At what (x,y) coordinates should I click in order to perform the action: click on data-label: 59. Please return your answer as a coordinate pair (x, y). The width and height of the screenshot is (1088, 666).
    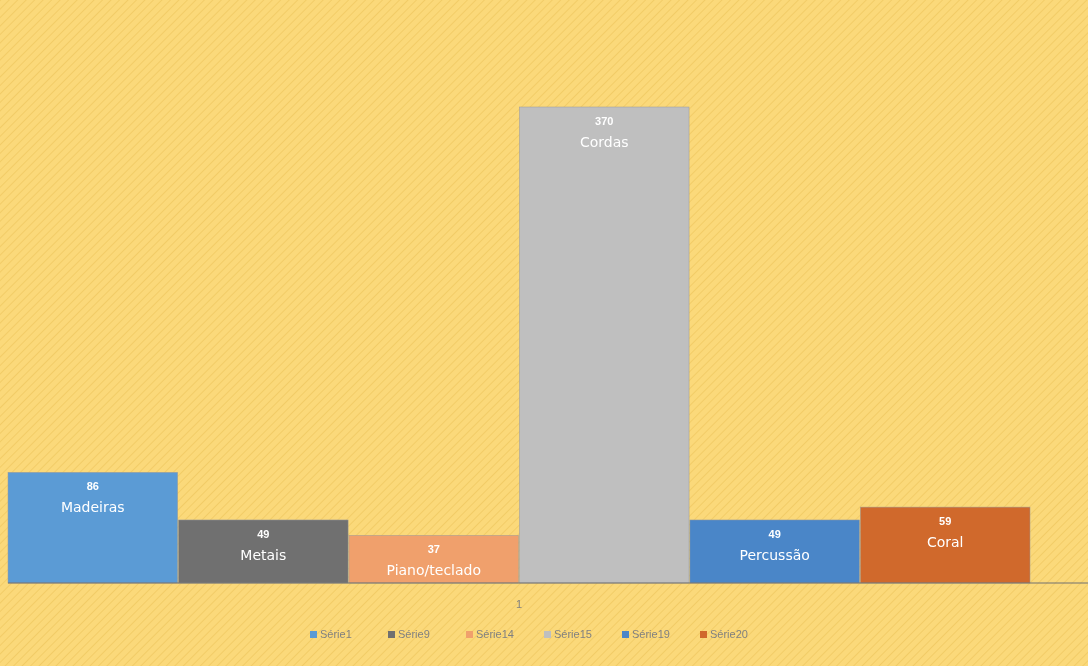
    Looking at the image, I should click on (945, 521).